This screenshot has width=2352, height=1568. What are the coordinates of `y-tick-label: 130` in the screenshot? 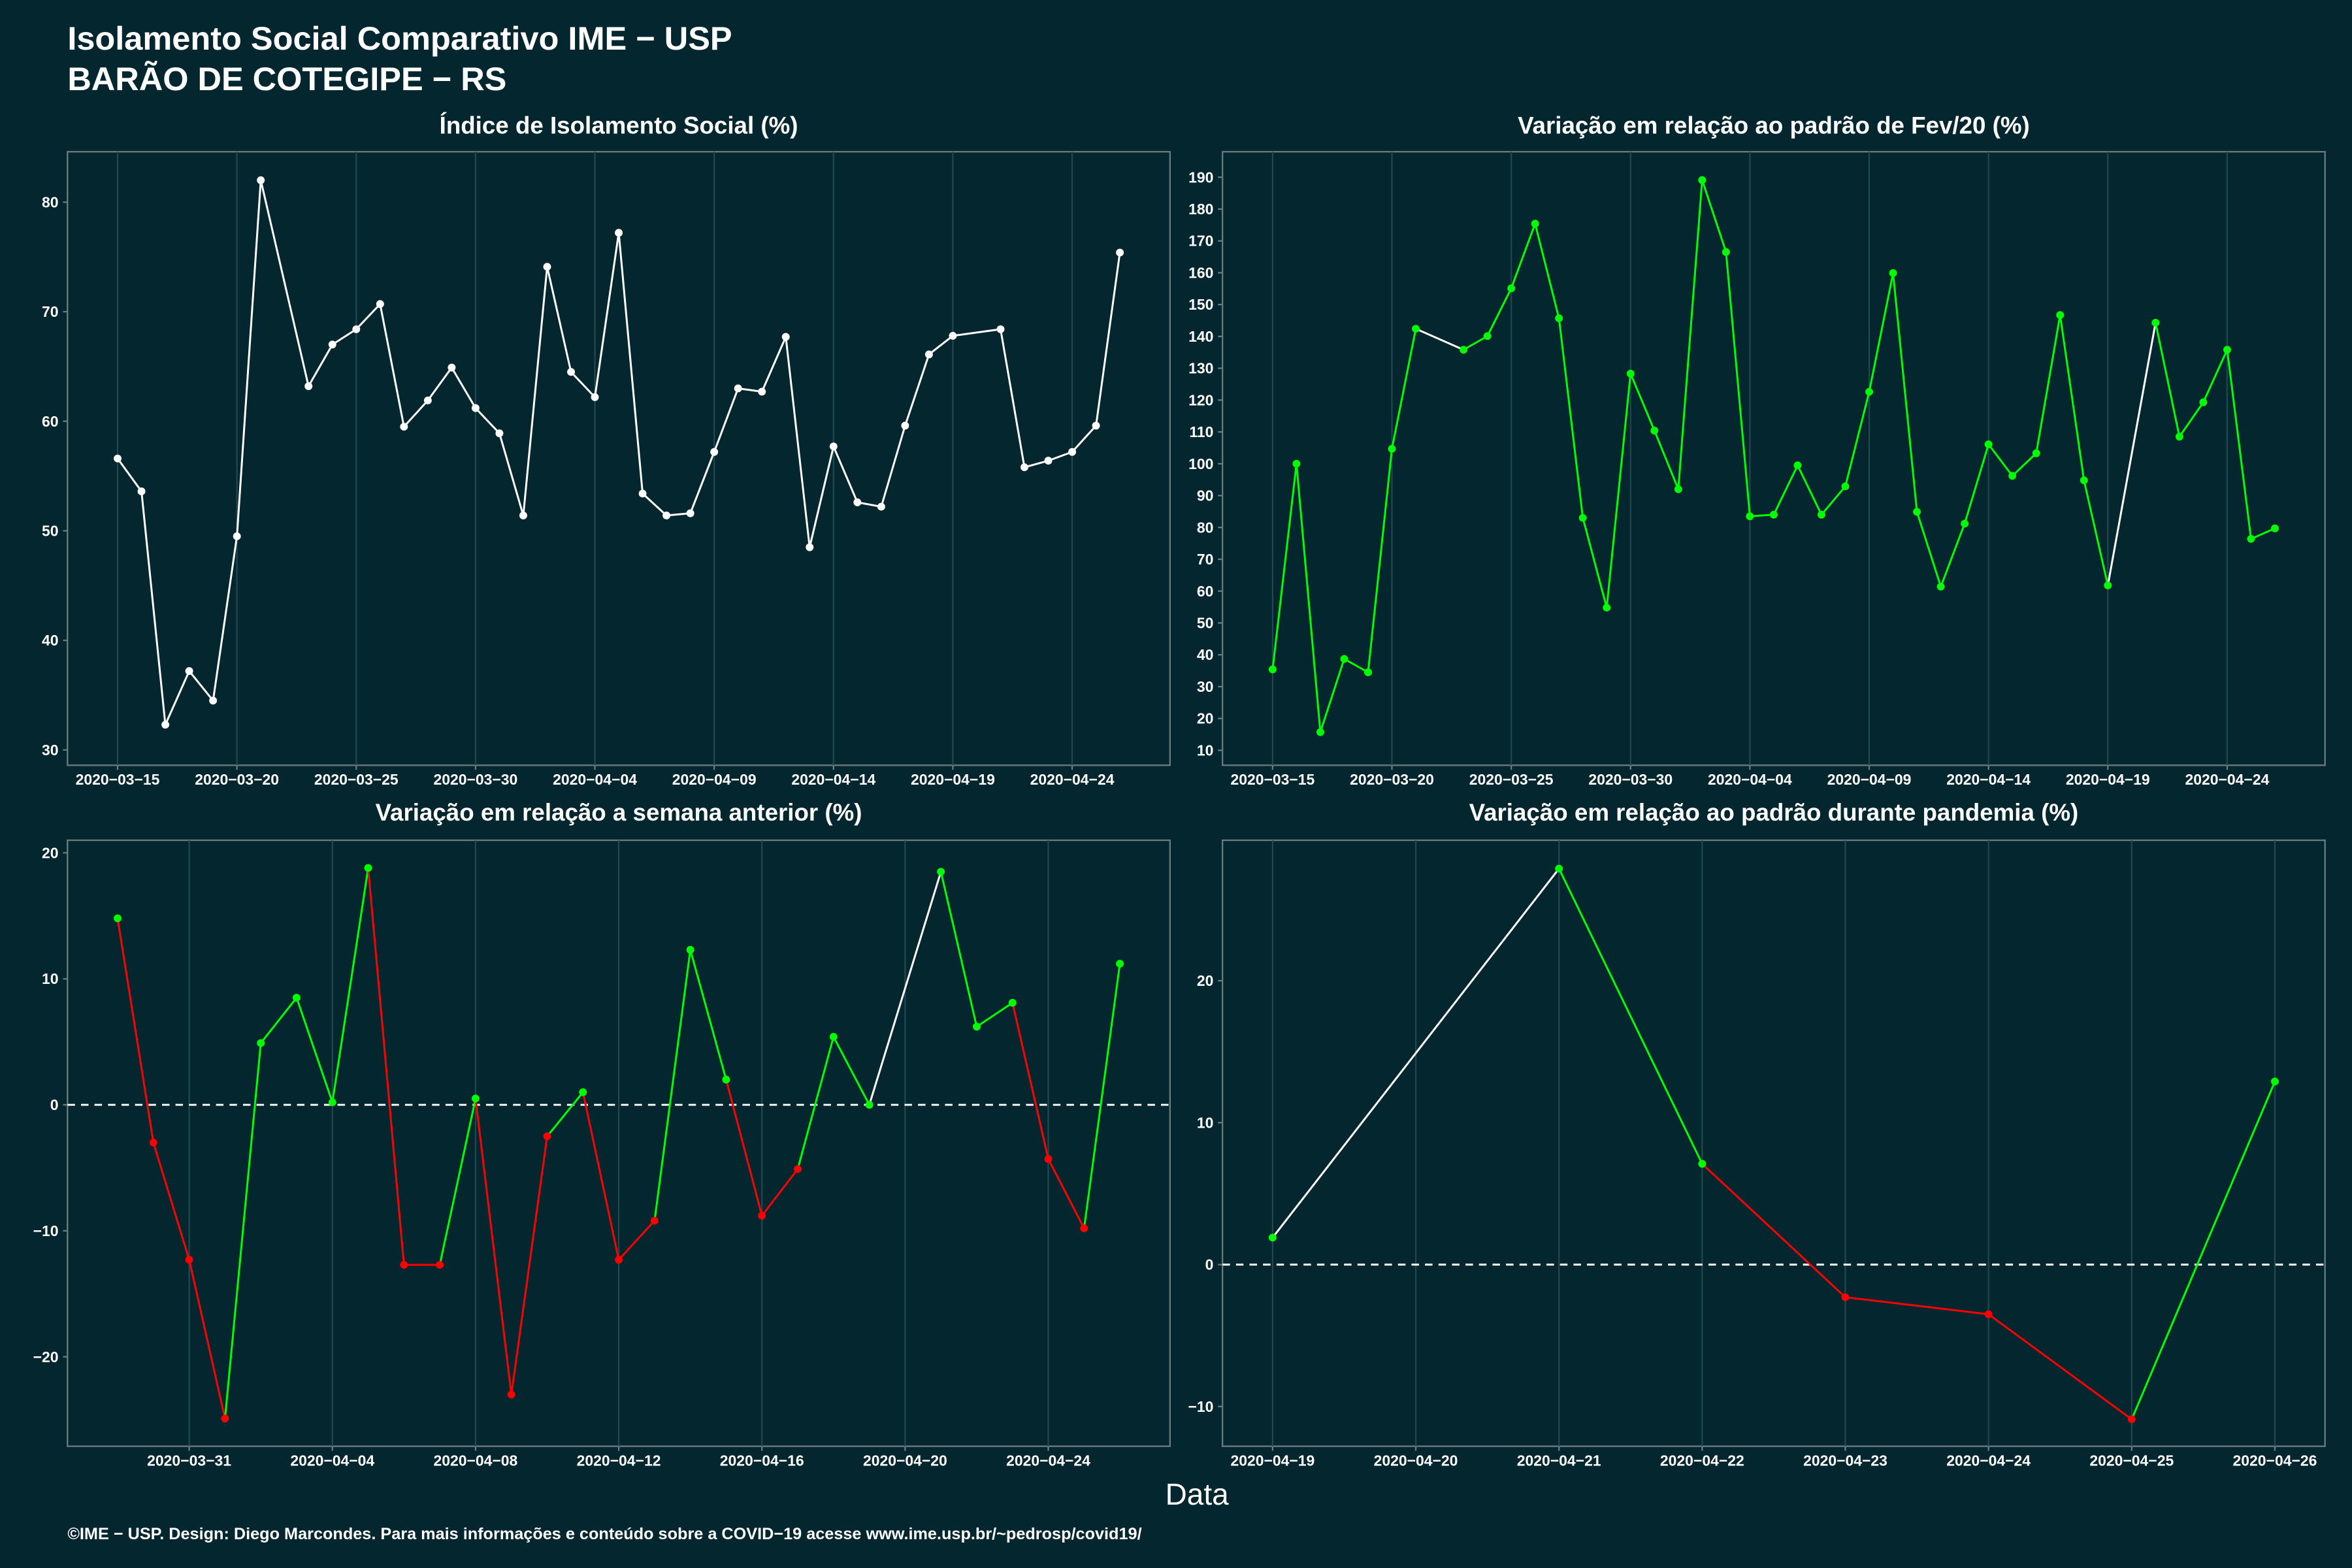 It's located at (1200, 368).